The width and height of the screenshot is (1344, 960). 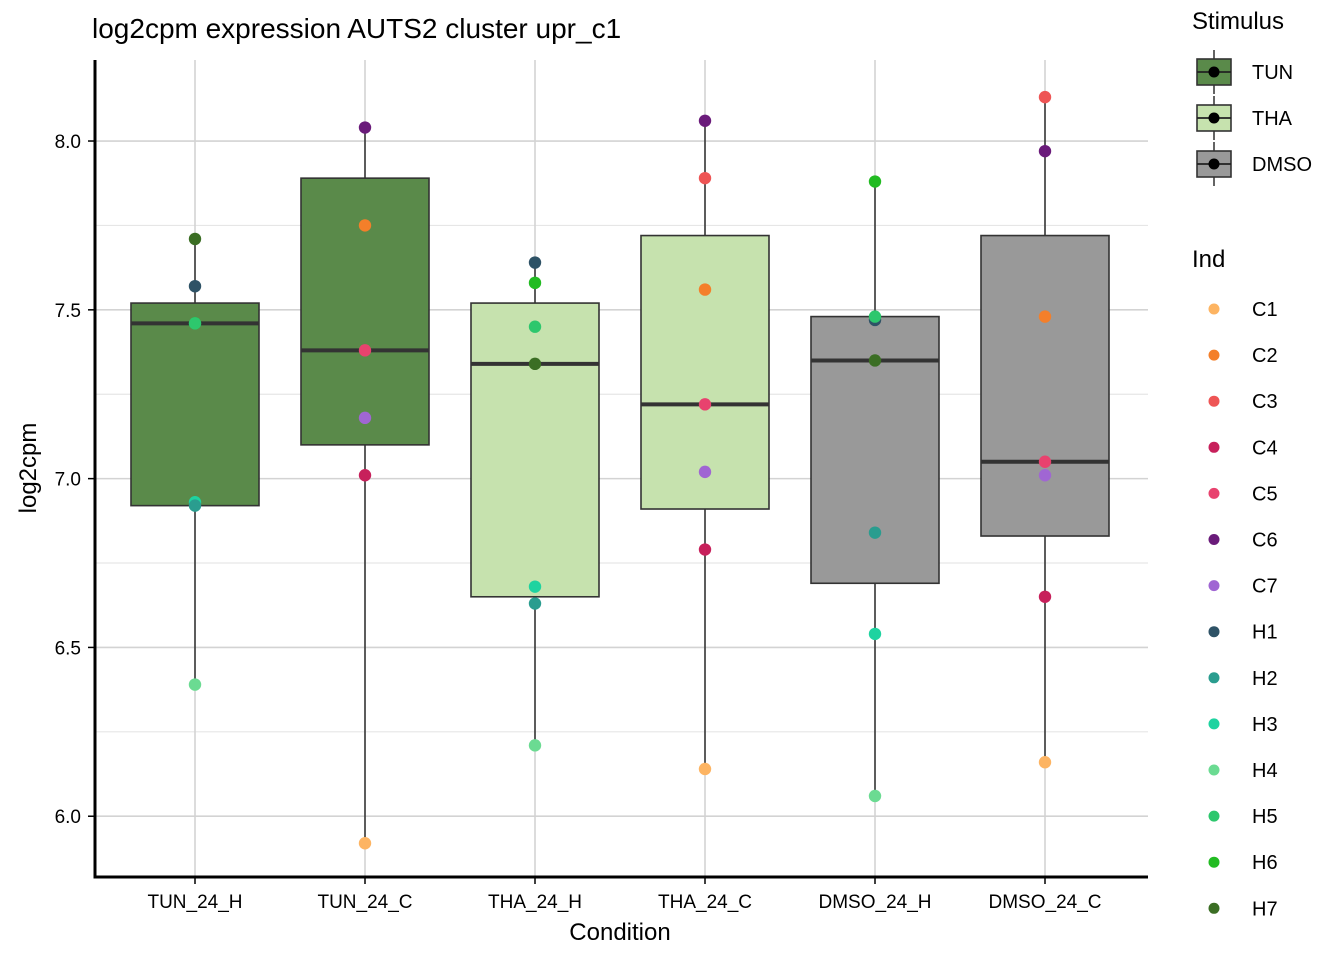 What do you see at coordinates (68, 142) in the screenshot?
I see `y-tick-label: 8.0` at bounding box center [68, 142].